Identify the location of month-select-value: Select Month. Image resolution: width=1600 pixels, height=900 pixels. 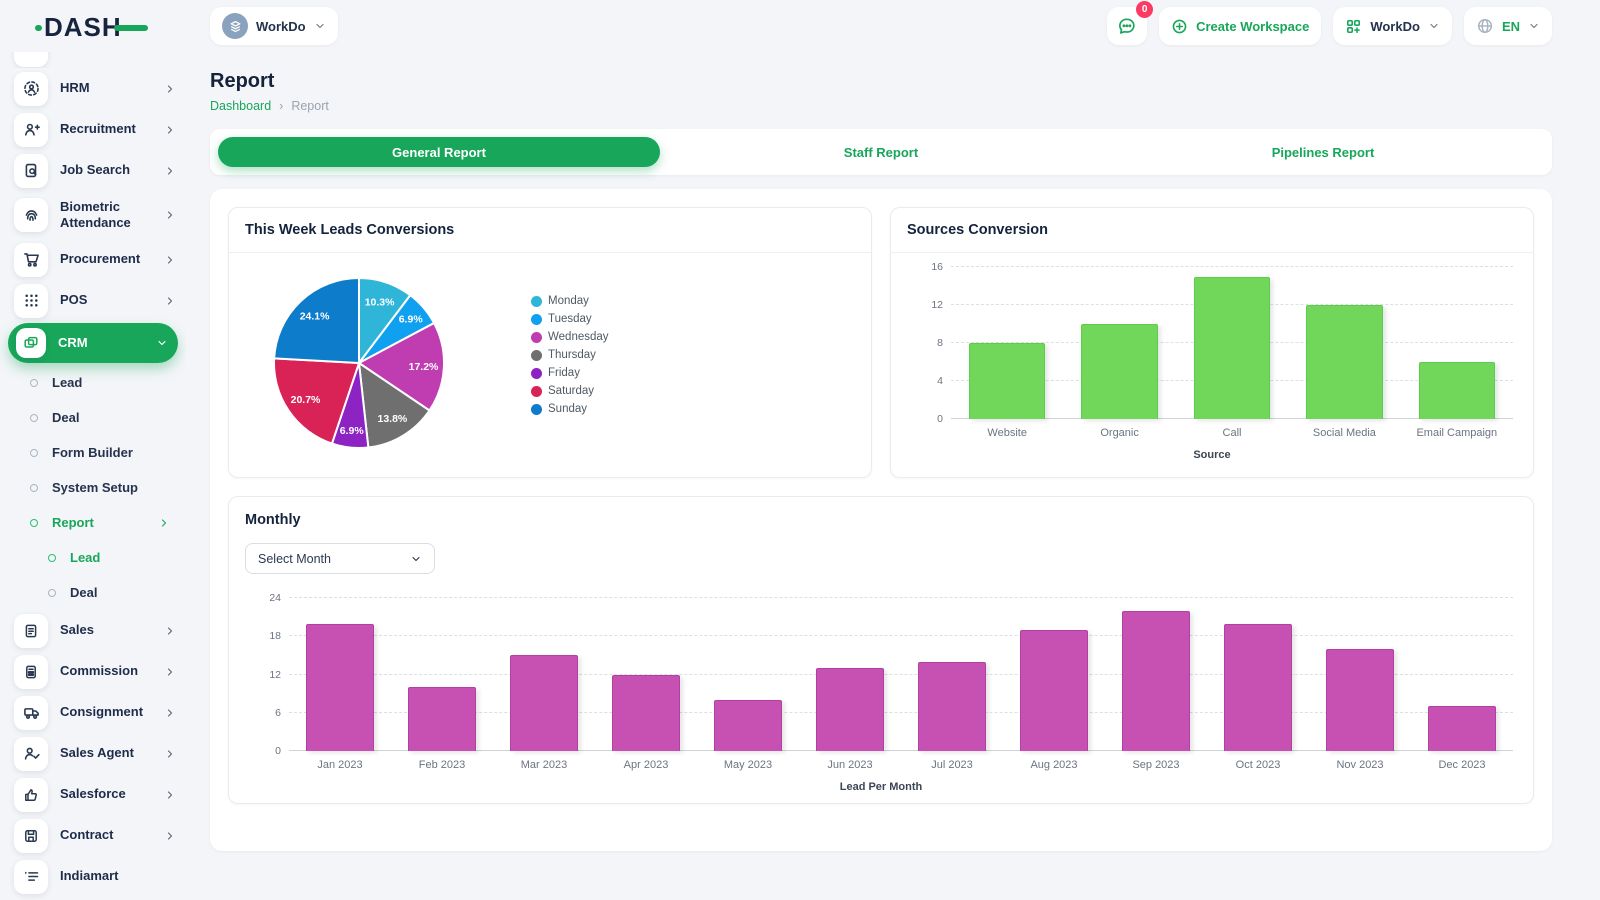
(294, 558).